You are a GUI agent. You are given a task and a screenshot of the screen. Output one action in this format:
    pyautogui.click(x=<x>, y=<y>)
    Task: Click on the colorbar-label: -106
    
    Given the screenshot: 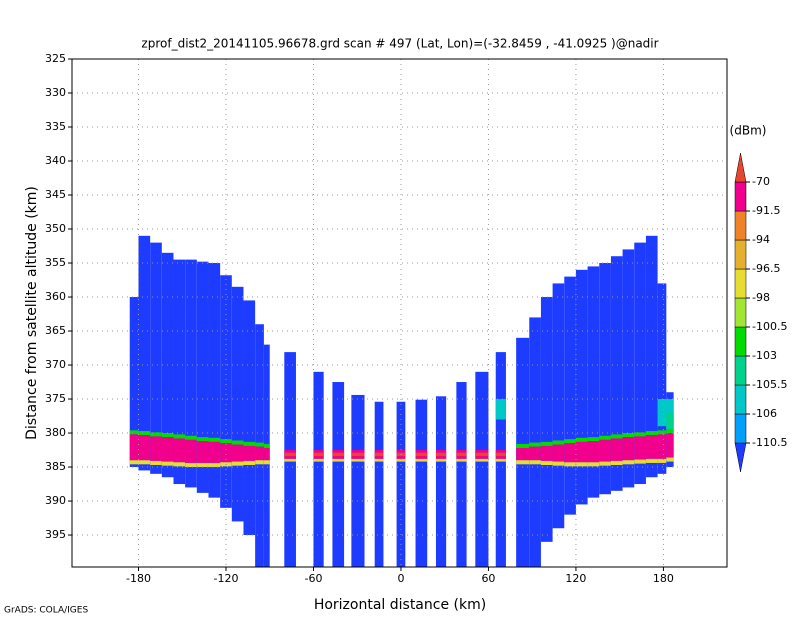 What is the action you would take?
    pyautogui.click(x=764, y=413)
    